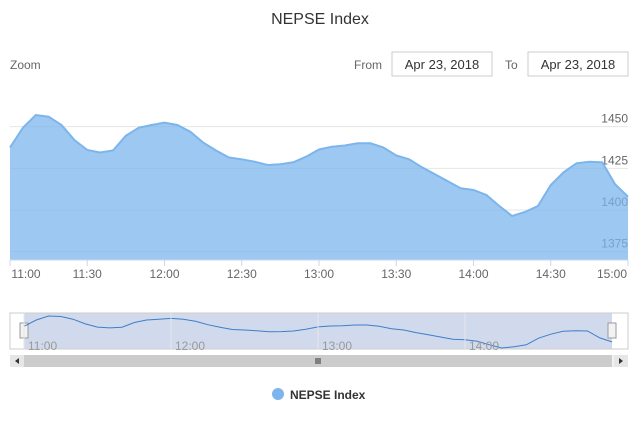 The image size is (640, 427). What do you see at coordinates (484, 346) in the screenshot?
I see `navigator-tick-label: 14:00` at bounding box center [484, 346].